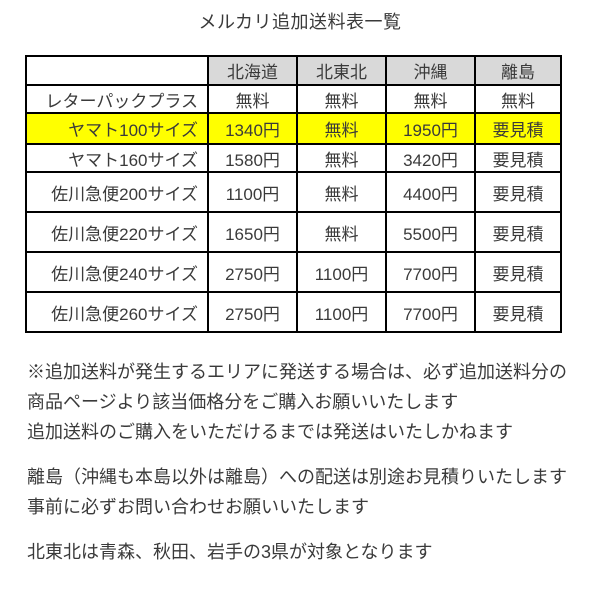 This screenshot has height=600, width=600. What do you see at coordinates (230, 552) in the screenshot?
I see `note-line: 北東北は青森、秋田、岩手の3県が対象となります` at bounding box center [230, 552].